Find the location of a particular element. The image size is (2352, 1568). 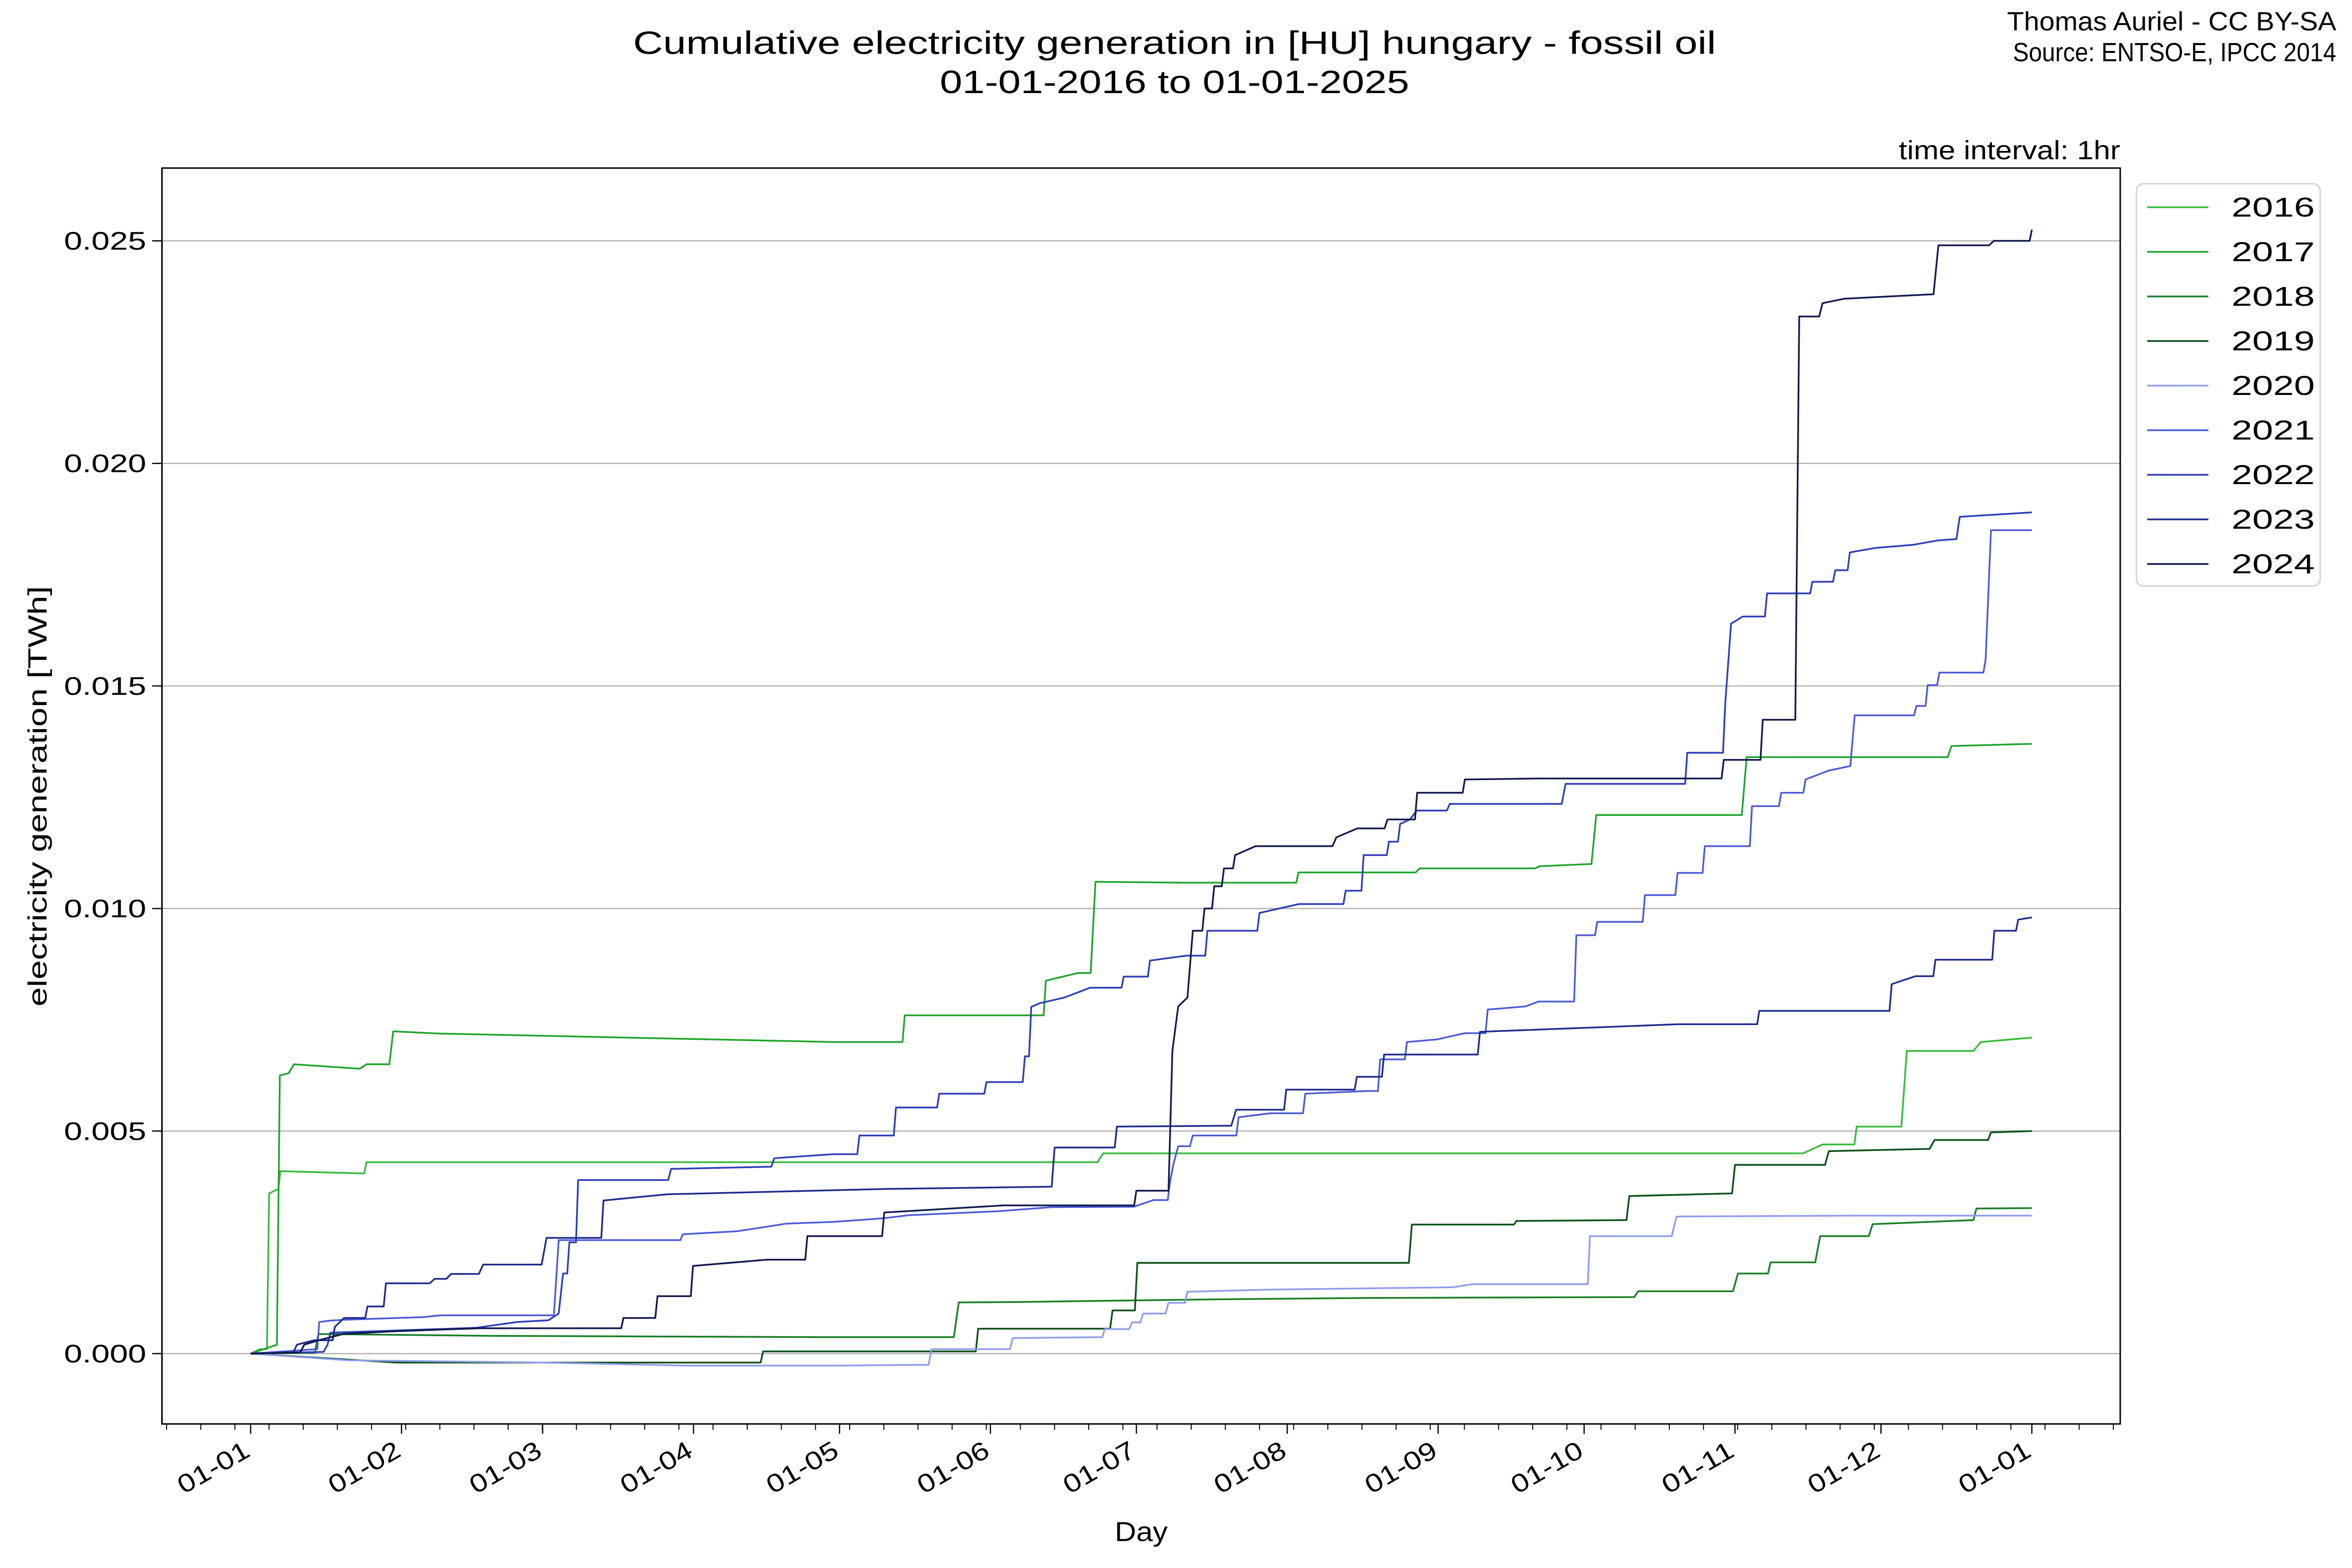

svg-text: Thomas Auriel - CC BY-SA is located at coordinates (2171, 21).